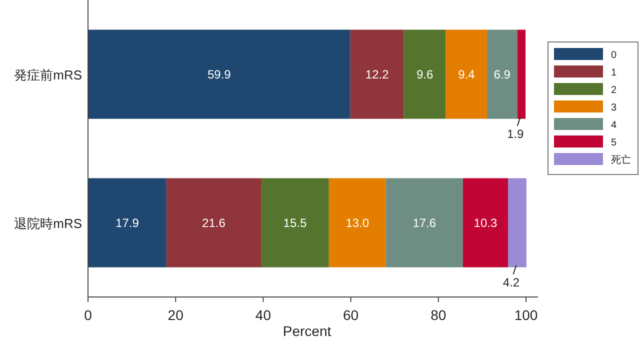 This screenshot has height=339, width=644. I want to click on legend-label: 死亡, so click(621, 160).